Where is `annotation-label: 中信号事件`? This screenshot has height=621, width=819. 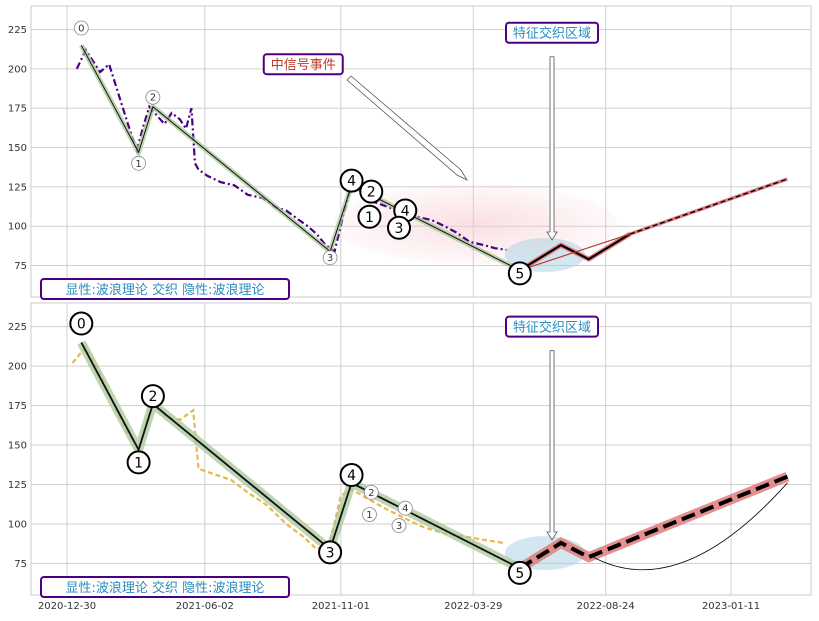 annotation-label: 中信号事件 is located at coordinates (303, 65).